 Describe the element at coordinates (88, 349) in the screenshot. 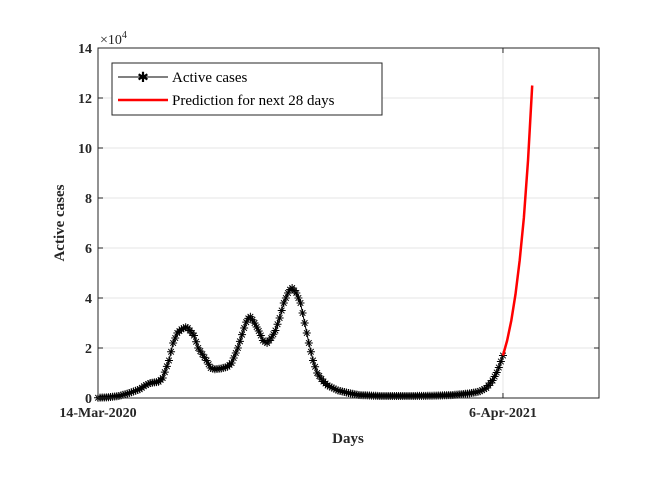

I see `y-tick-label: 2` at that location.